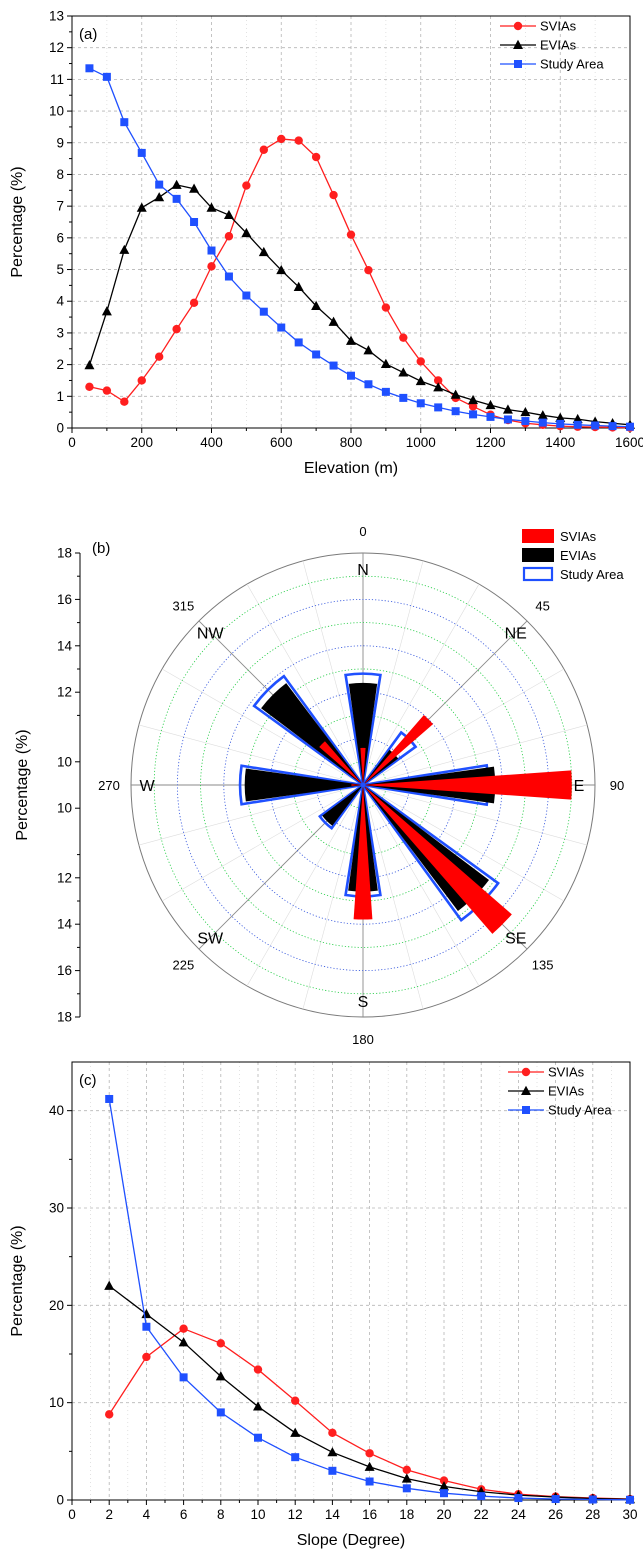  What do you see at coordinates (60, 301) in the screenshot?
I see `y-tick-label: 4` at bounding box center [60, 301].